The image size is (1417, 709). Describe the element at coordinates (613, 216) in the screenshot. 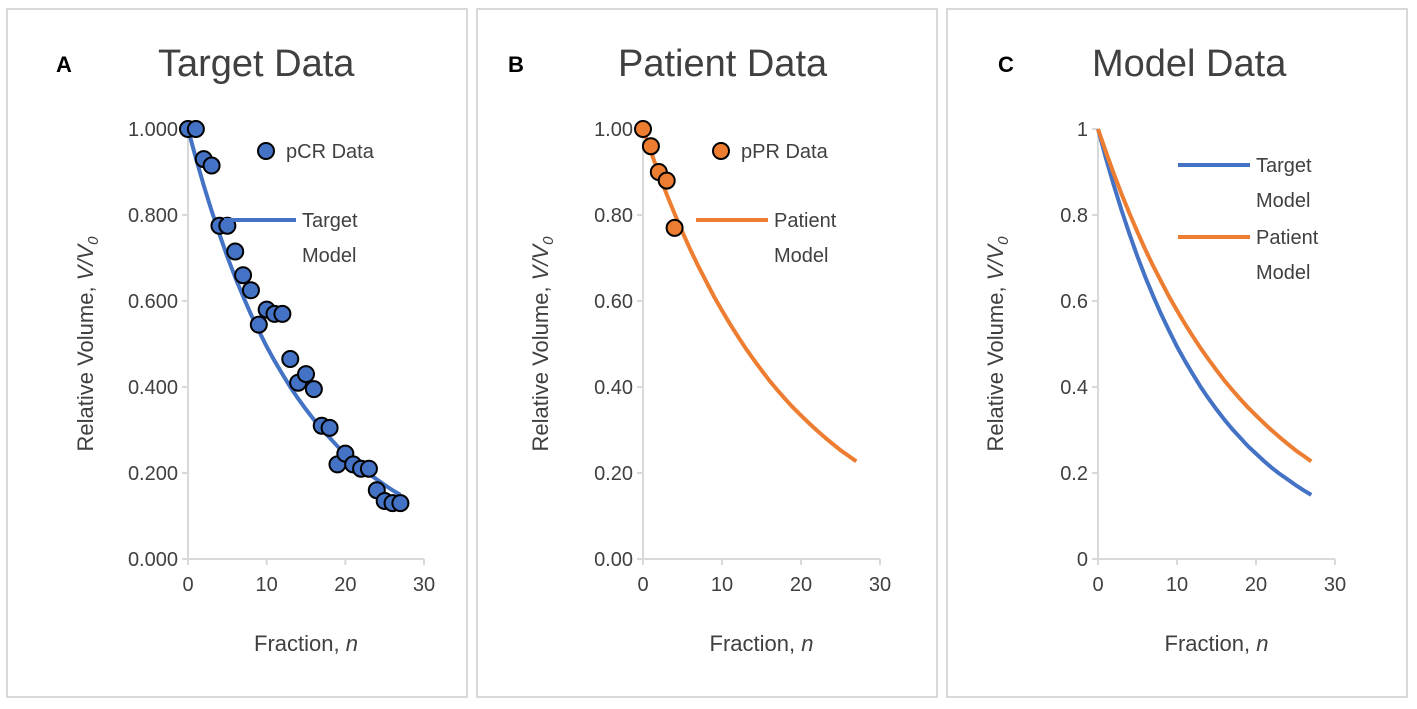

I see `y-tick-label: 0.80` at that location.